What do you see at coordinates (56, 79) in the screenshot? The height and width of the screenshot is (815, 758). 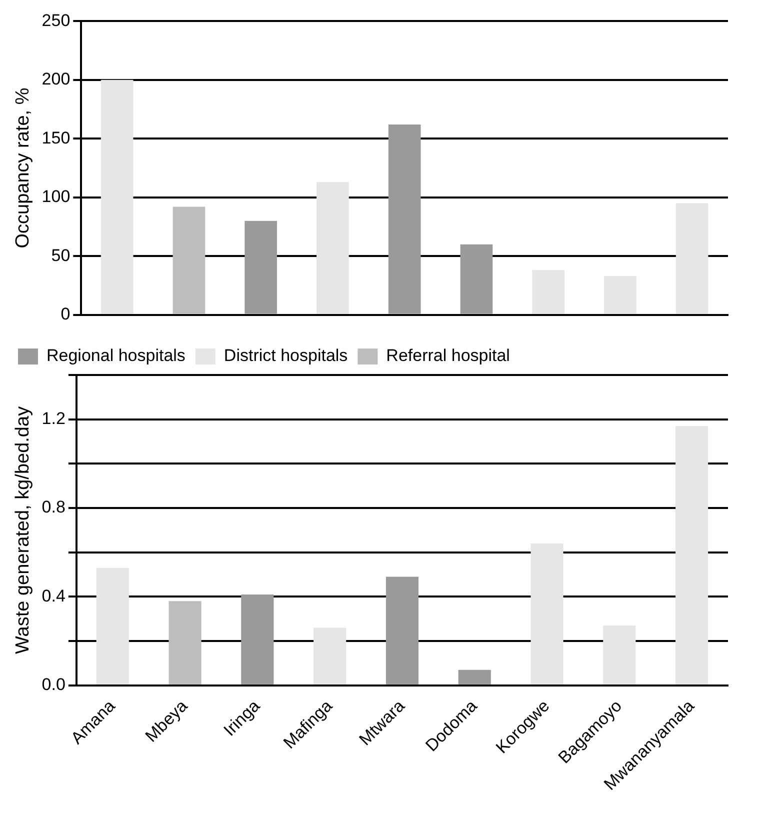 I see `y-tick-label: 200` at bounding box center [56, 79].